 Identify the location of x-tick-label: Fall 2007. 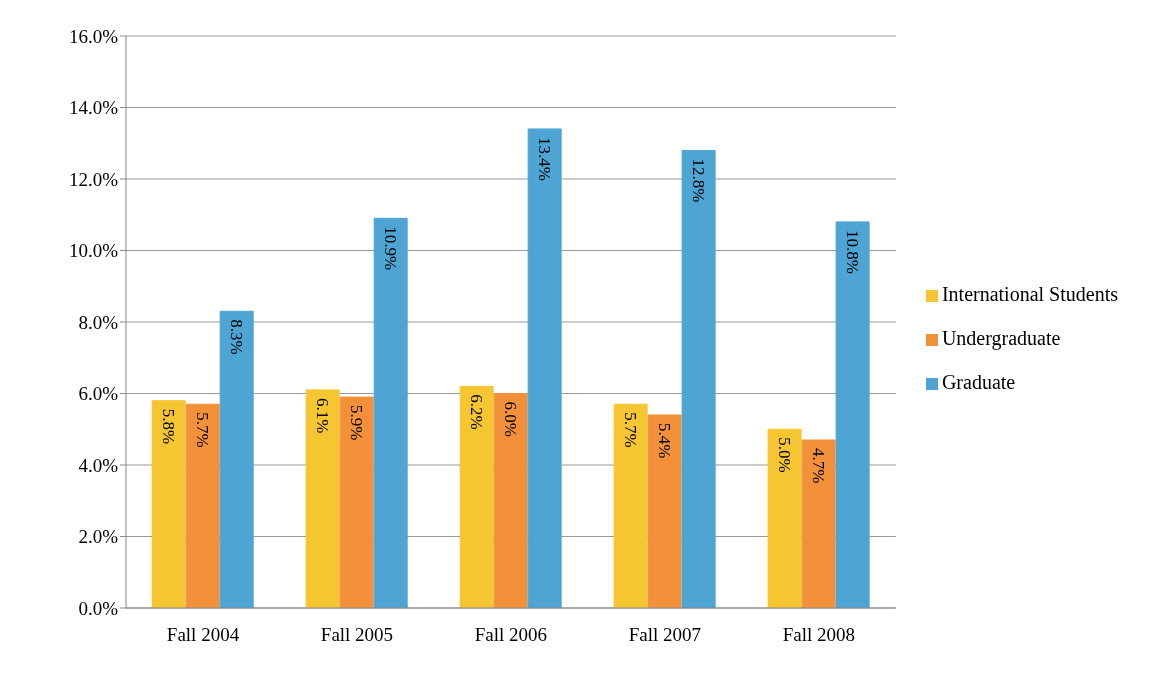
(665, 635).